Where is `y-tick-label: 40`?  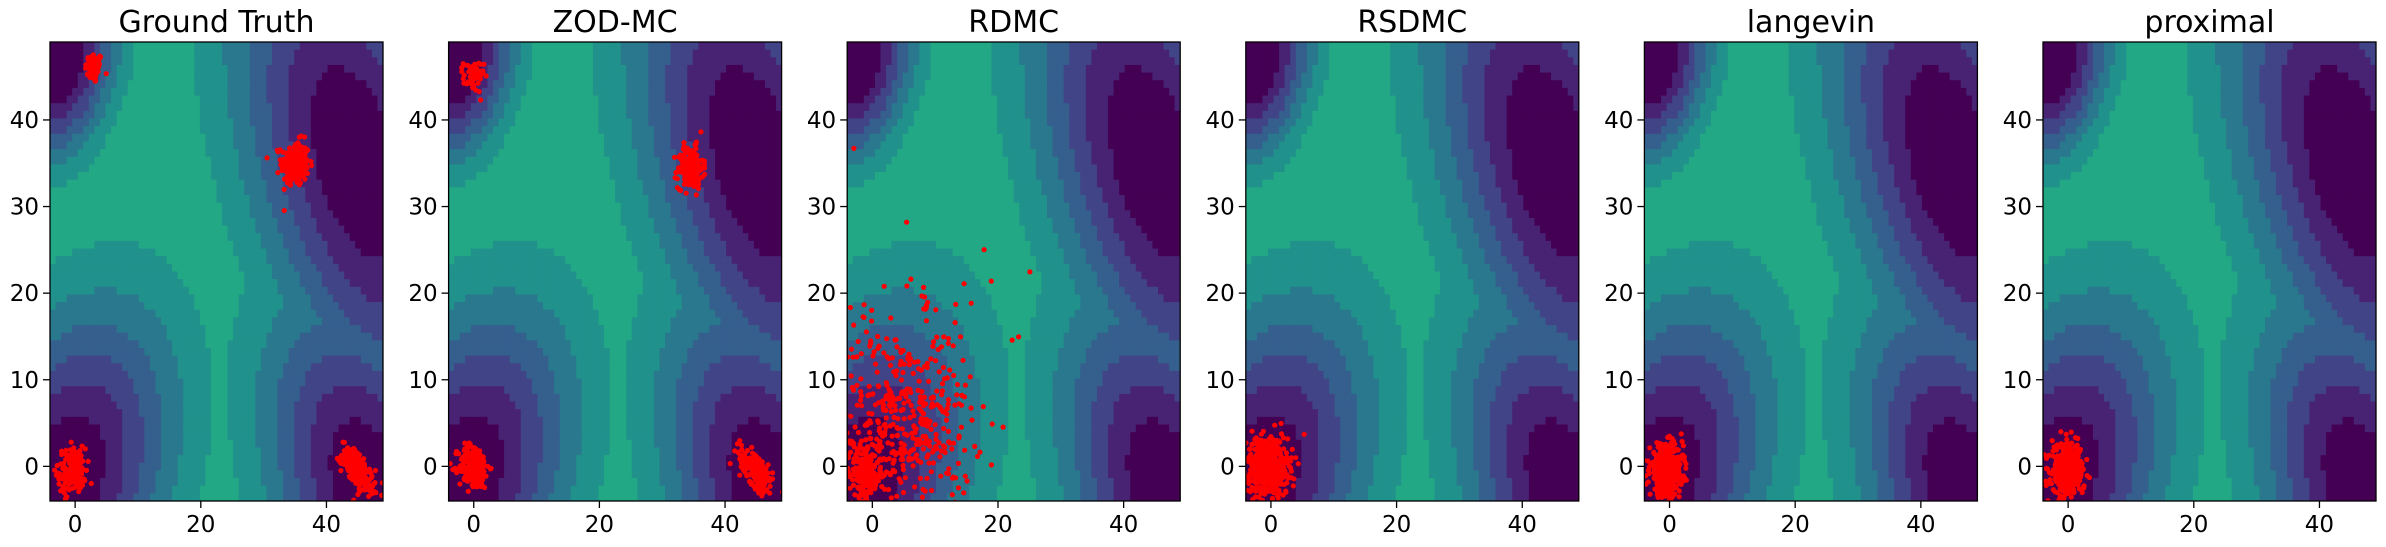
y-tick-label: 40 is located at coordinates (821, 121).